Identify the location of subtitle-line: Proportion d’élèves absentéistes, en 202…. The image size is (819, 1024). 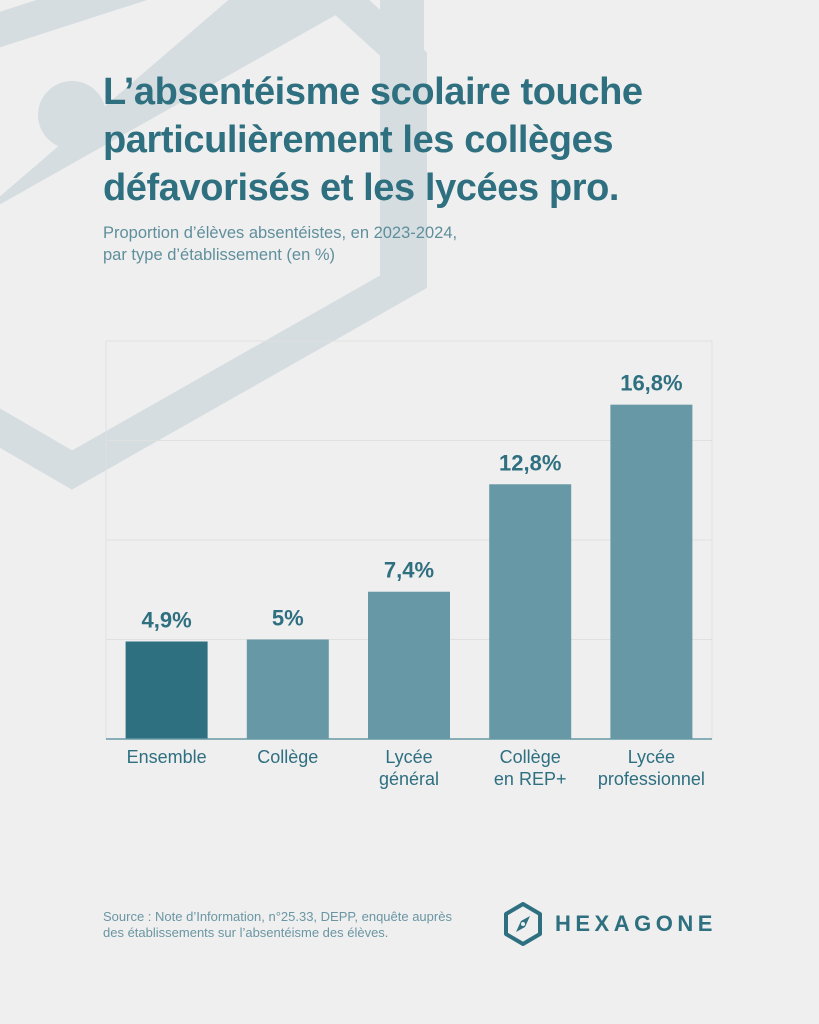
(280, 233).